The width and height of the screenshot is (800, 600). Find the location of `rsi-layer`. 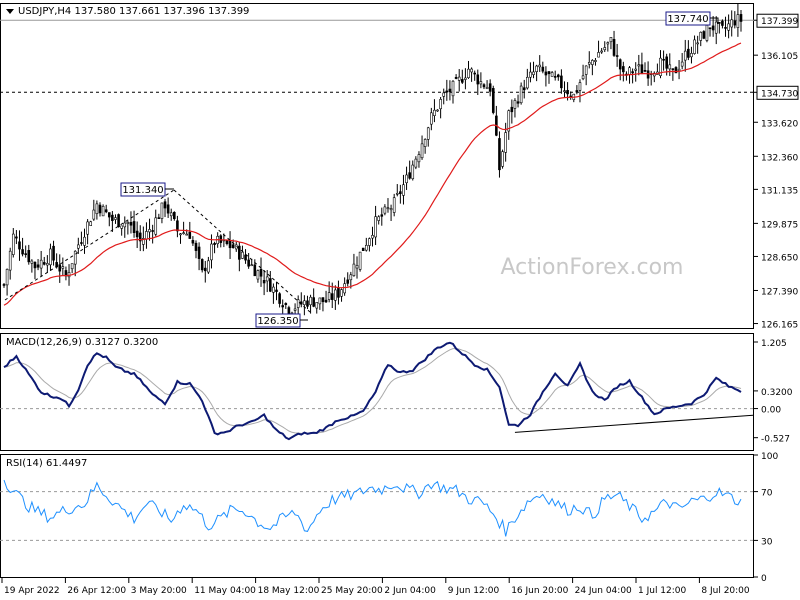

rsi-layer is located at coordinates (377, 510).